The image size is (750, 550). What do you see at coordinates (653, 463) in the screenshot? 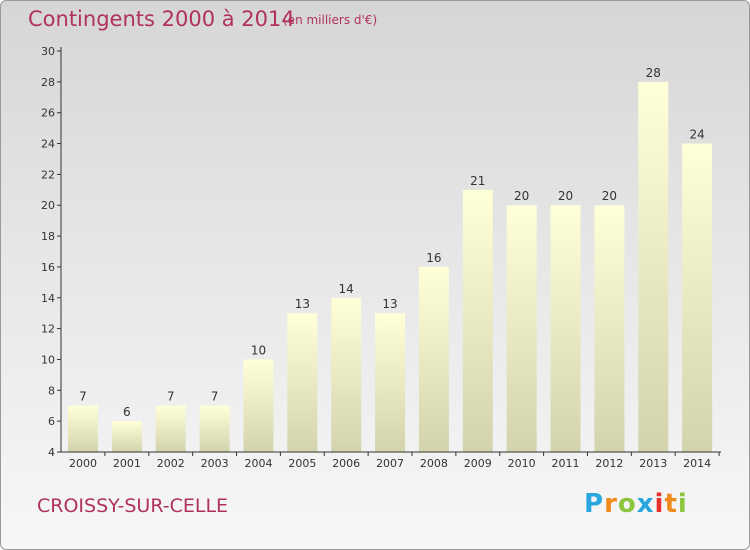
I see `x-tick-label: 2013` at bounding box center [653, 463].